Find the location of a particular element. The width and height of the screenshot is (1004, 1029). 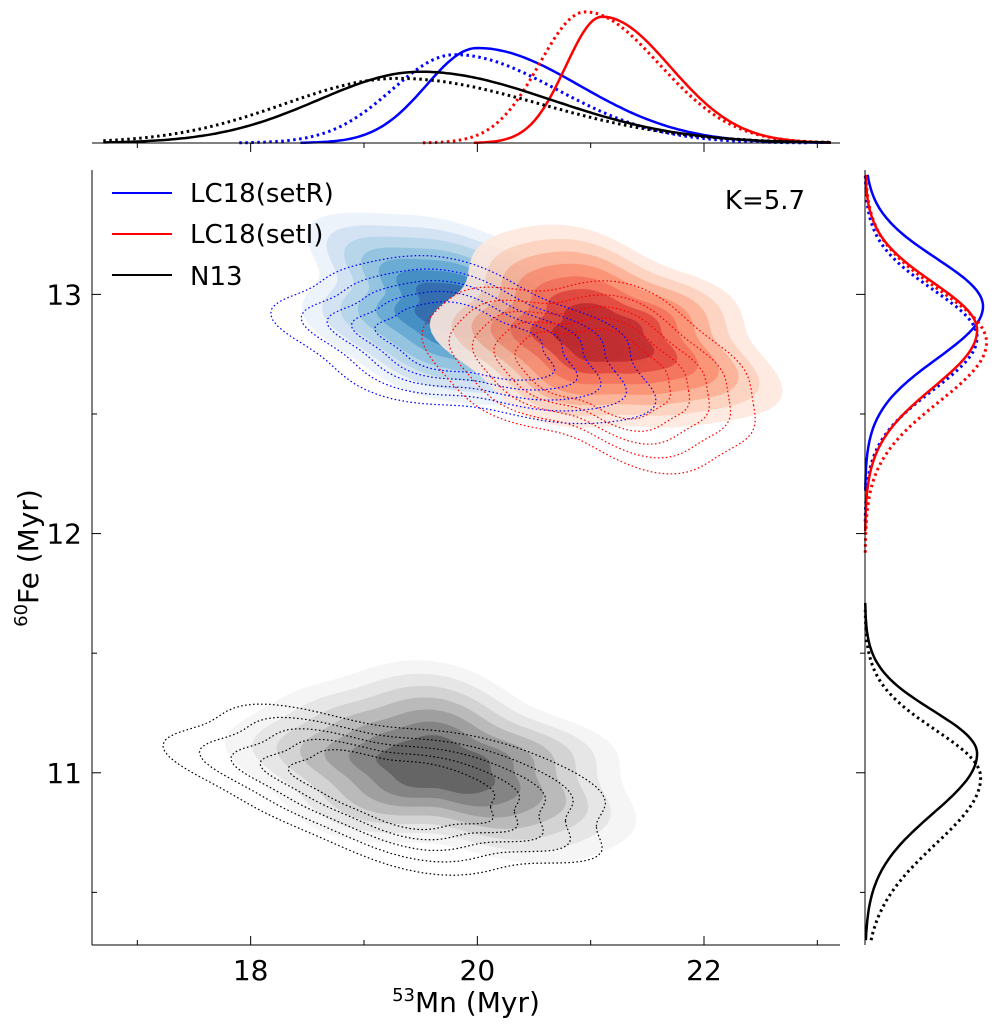

top-marginal-curve-1-solid is located at coordinates (652, 80).